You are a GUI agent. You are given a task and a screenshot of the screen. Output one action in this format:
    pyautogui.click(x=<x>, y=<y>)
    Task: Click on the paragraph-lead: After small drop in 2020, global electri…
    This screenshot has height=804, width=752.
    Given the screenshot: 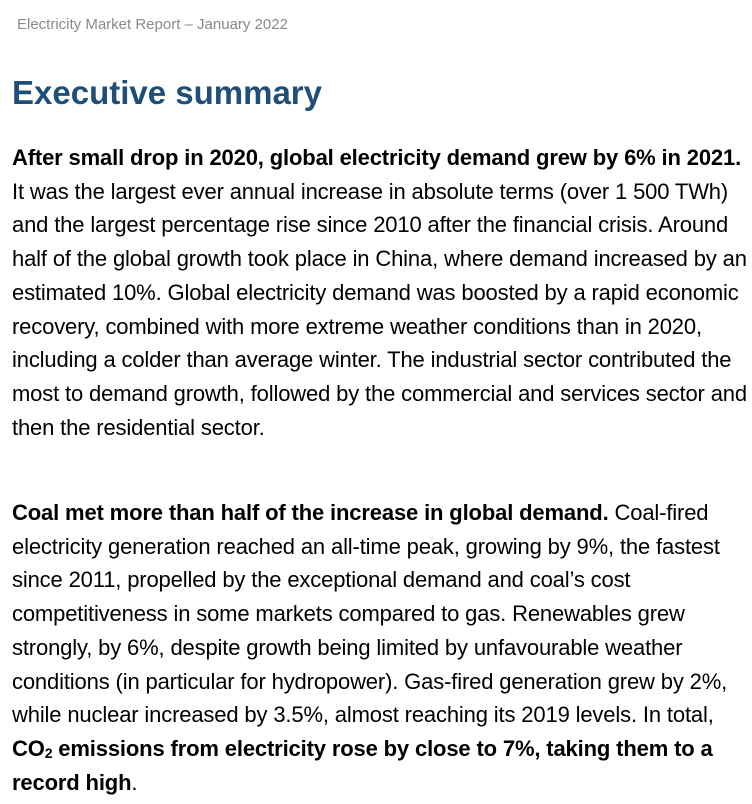 What is the action you would take?
    pyautogui.click(x=377, y=157)
    